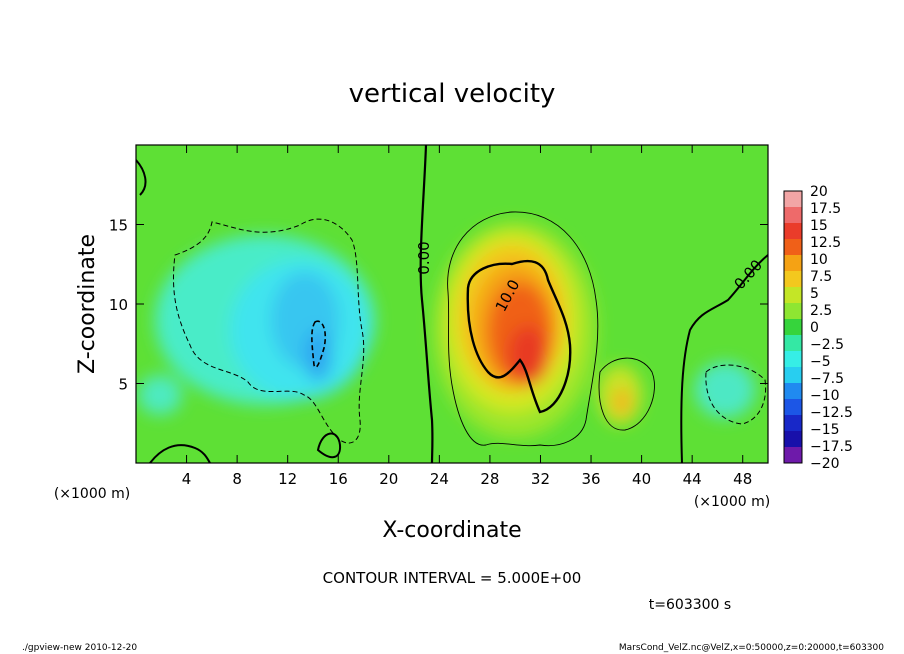 The width and height of the screenshot is (904, 654). What do you see at coordinates (732, 502) in the screenshot?
I see `x-axis-unit: (×1000 m)` at bounding box center [732, 502].